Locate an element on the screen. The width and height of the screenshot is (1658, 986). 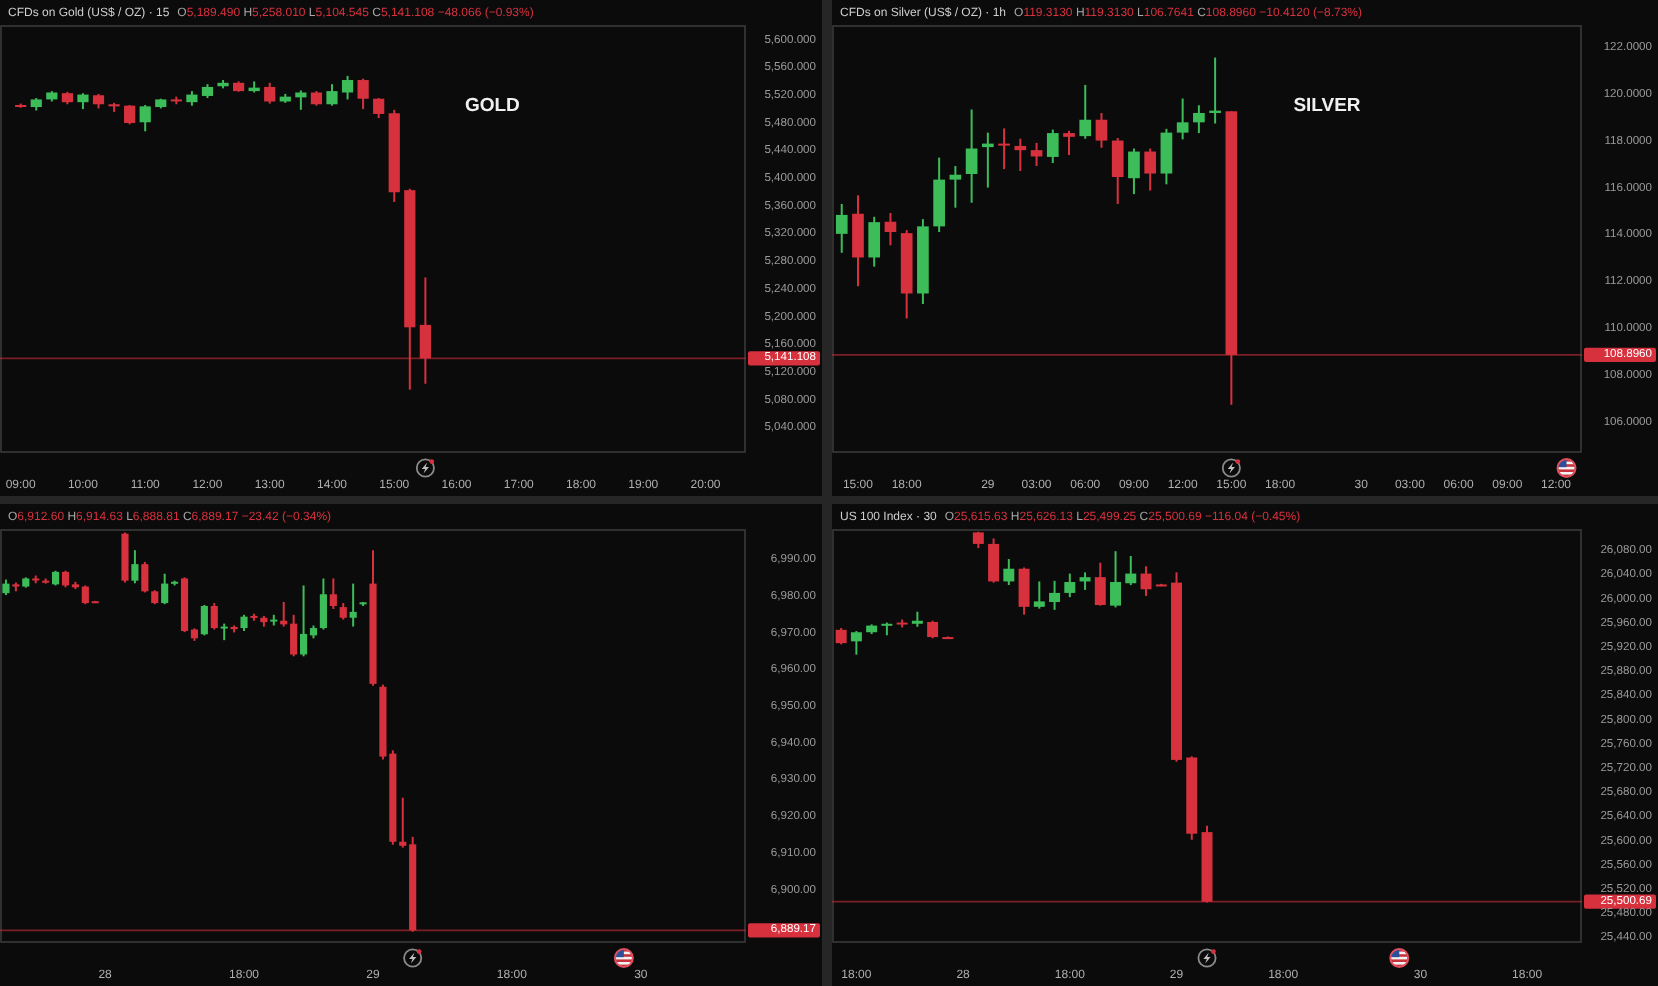
text: GOLD is located at coordinates (492, 106).